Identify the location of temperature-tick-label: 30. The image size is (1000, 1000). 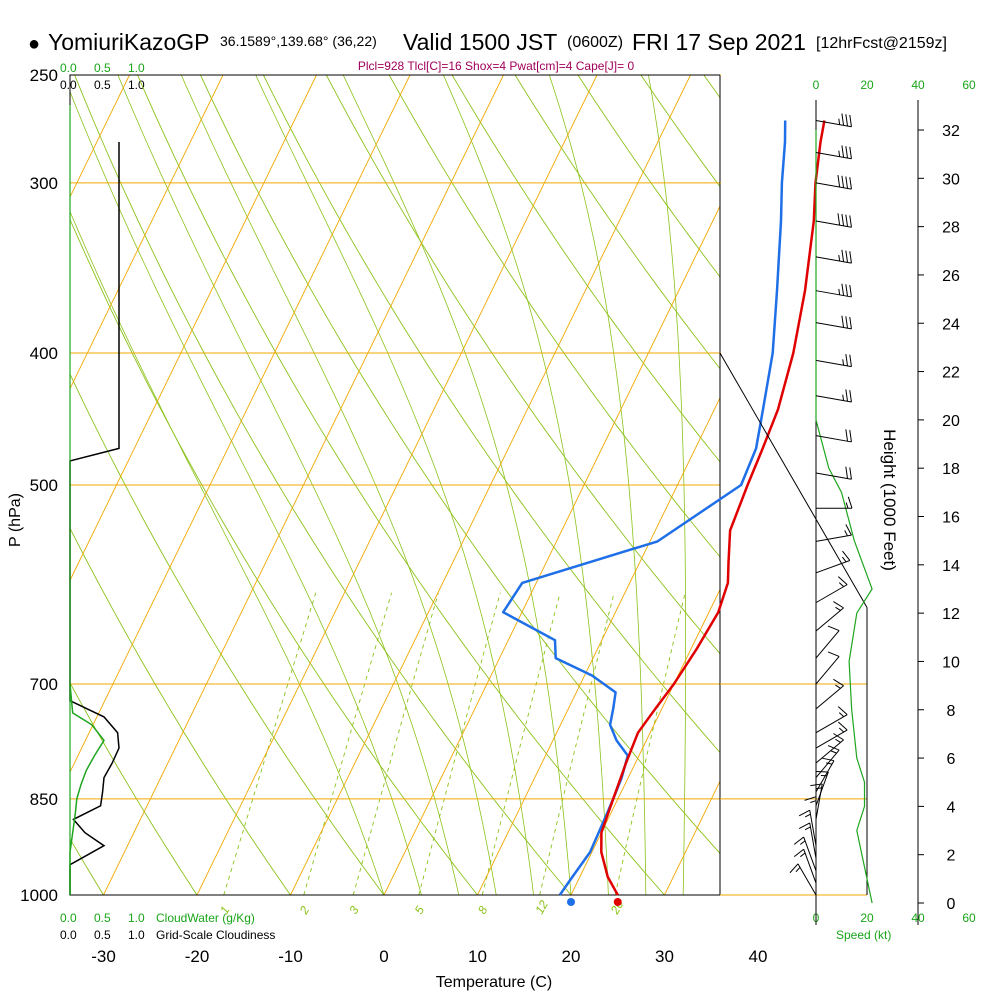
(664, 956).